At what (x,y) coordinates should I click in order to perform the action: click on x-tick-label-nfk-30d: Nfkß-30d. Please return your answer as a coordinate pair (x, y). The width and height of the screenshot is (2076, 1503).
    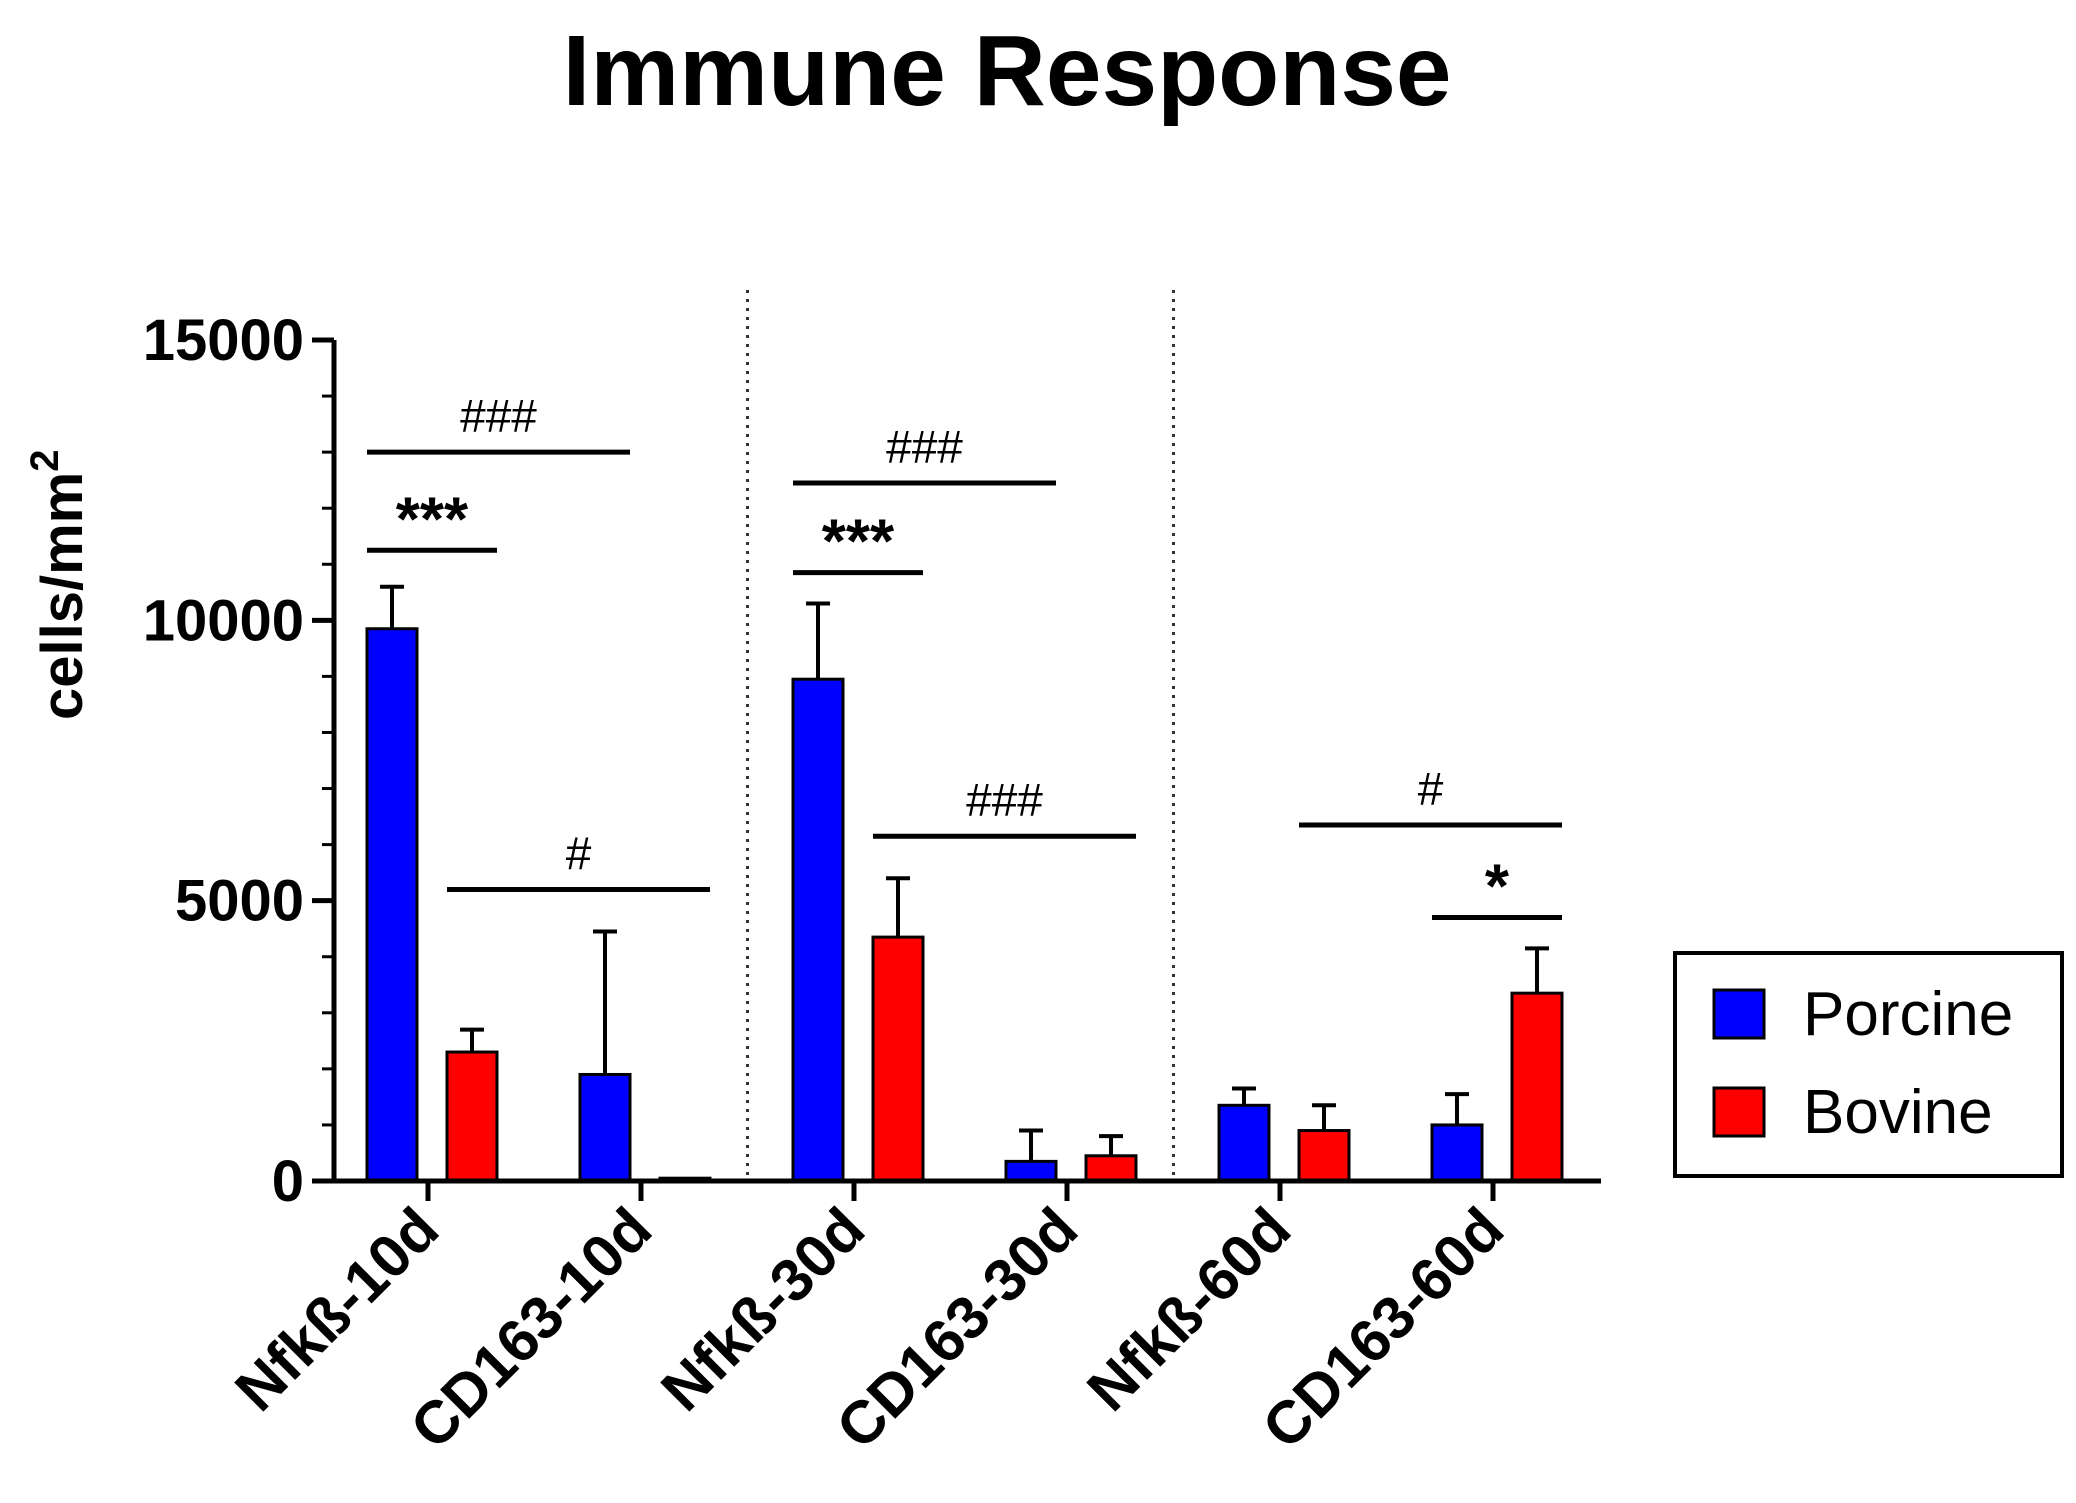
    Looking at the image, I should click on (762, 1309).